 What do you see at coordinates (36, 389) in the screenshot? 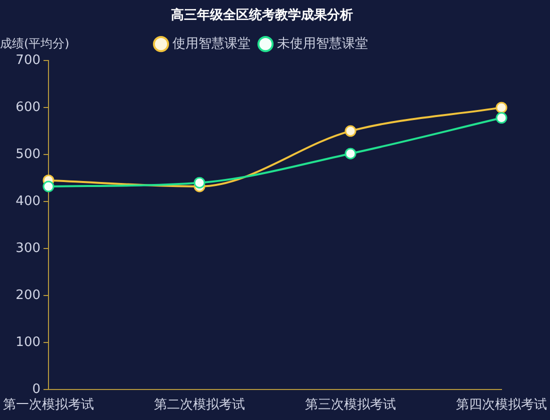
I see `y-tick-label: 0` at bounding box center [36, 389].